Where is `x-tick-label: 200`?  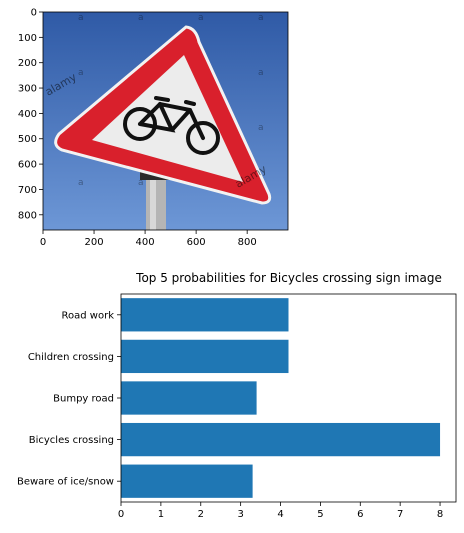 x-tick-label: 200 is located at coordinates (93, 242).